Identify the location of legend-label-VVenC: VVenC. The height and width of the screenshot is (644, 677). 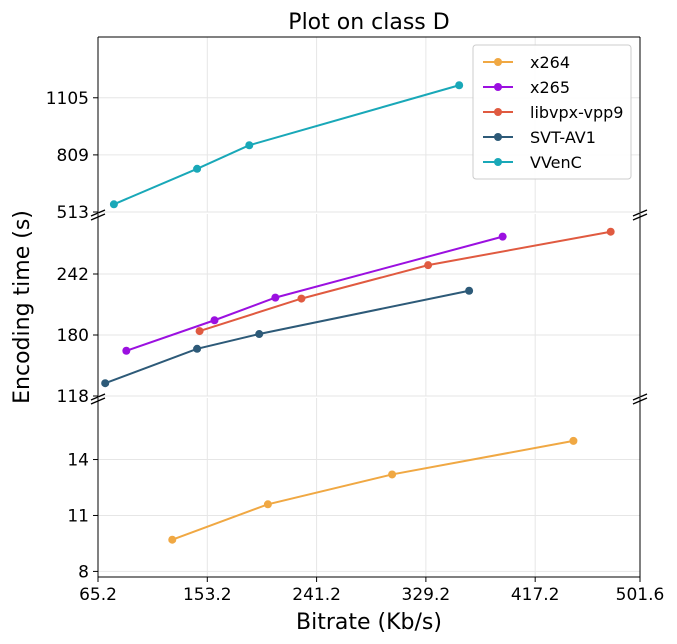
(556, 162).